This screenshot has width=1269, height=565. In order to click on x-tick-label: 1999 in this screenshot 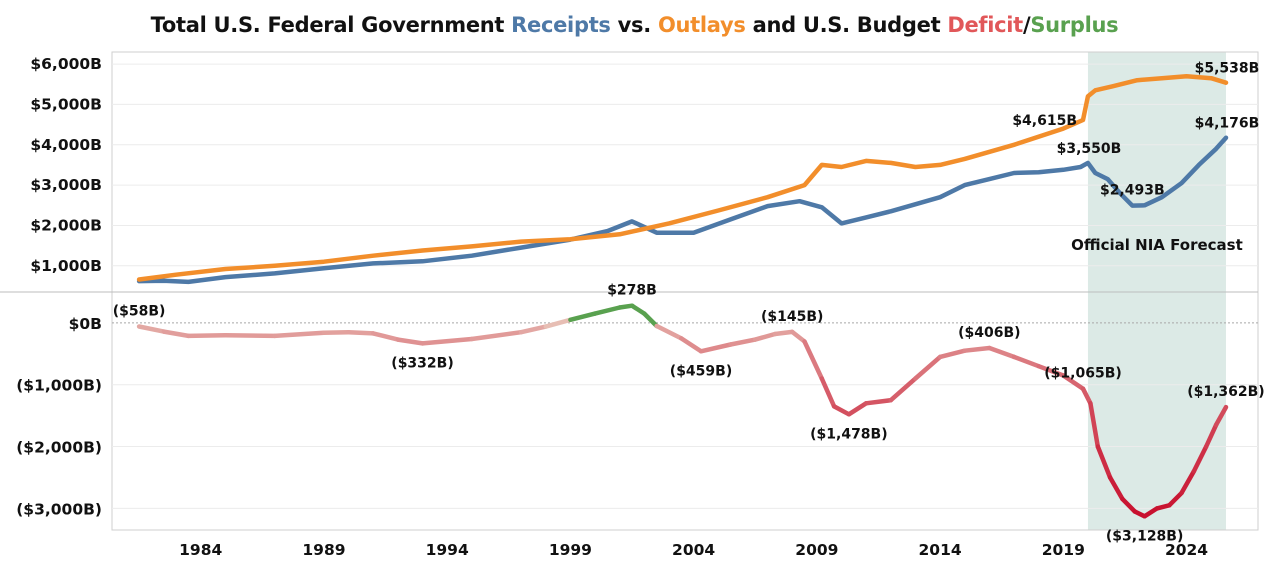, I will do `click(570, 550)`.